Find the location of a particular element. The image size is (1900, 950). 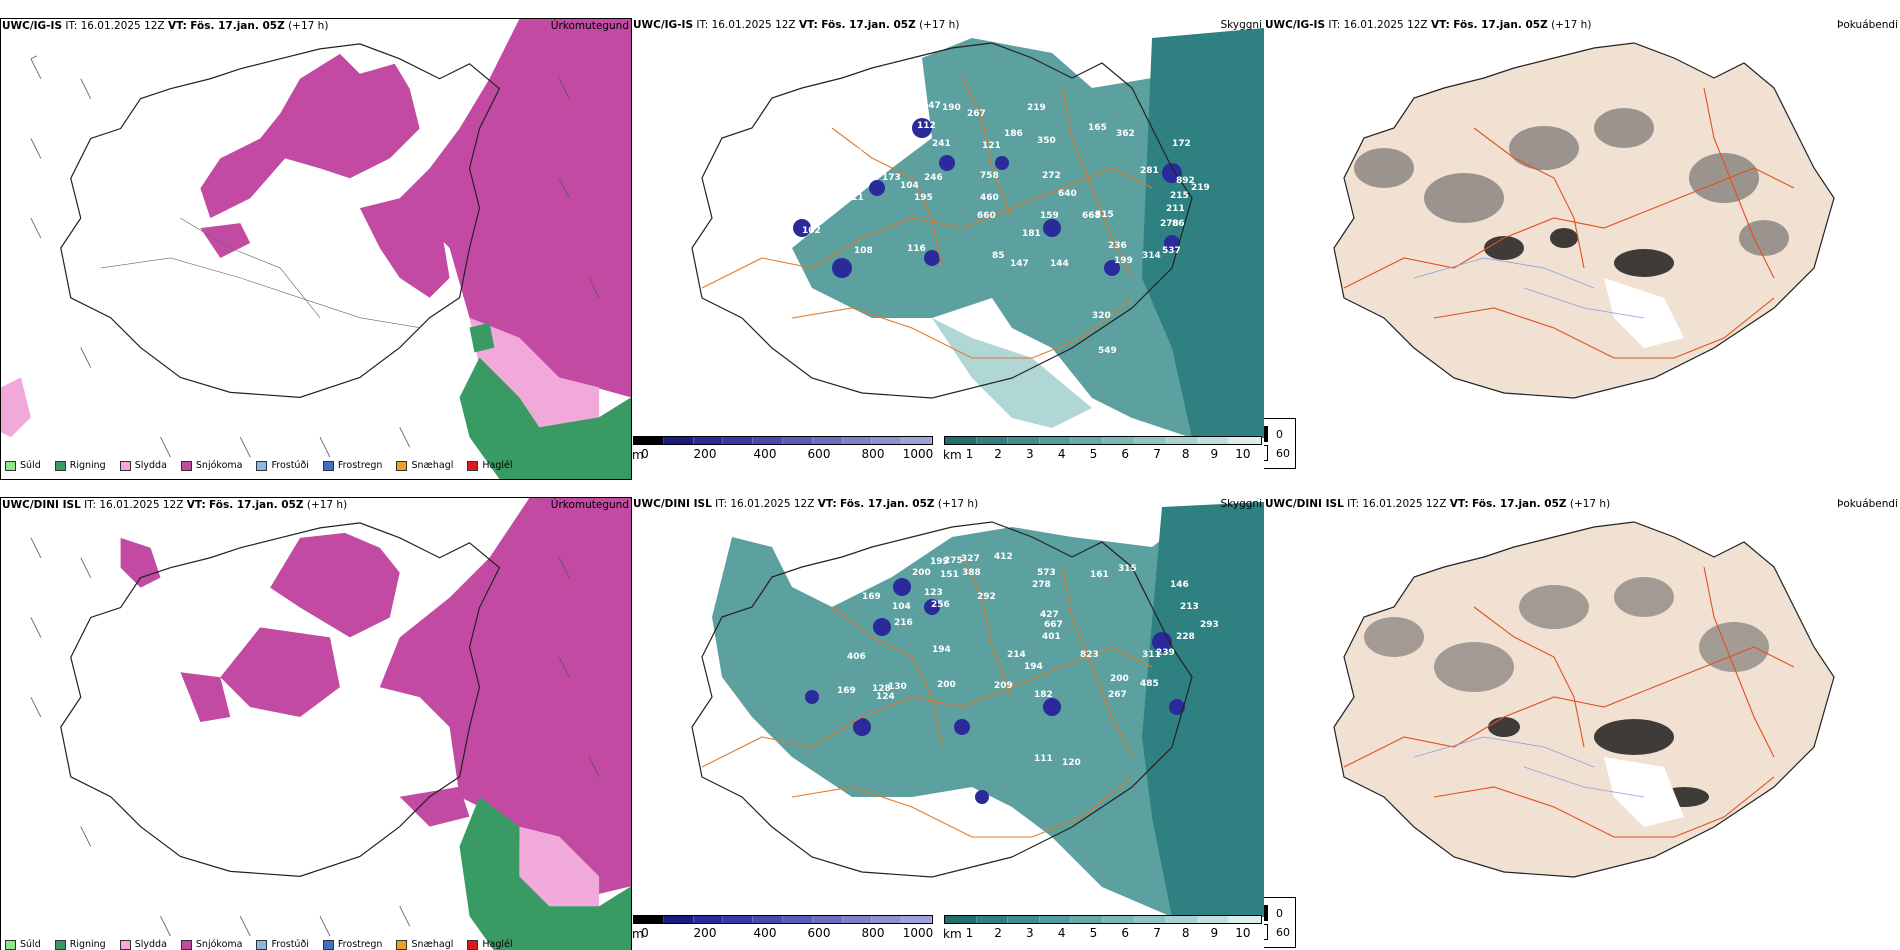

svg-text: 200 is located at coordinates (1119, 679).